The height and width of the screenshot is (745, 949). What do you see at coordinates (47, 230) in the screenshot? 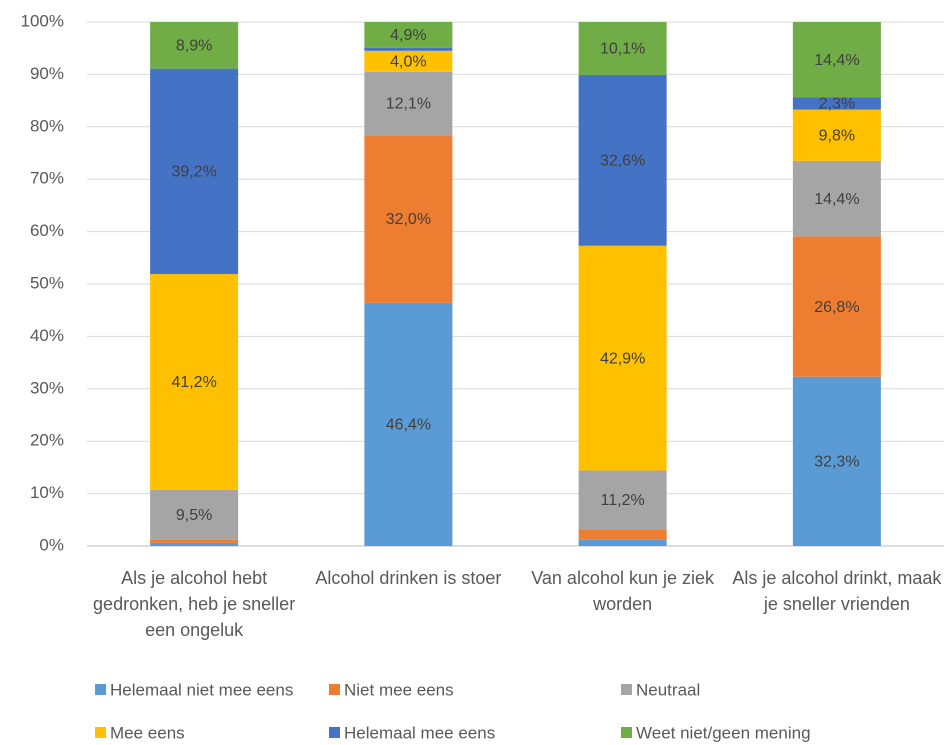
I see `y-tick-label: 60%` at bounding box center [47, 230].